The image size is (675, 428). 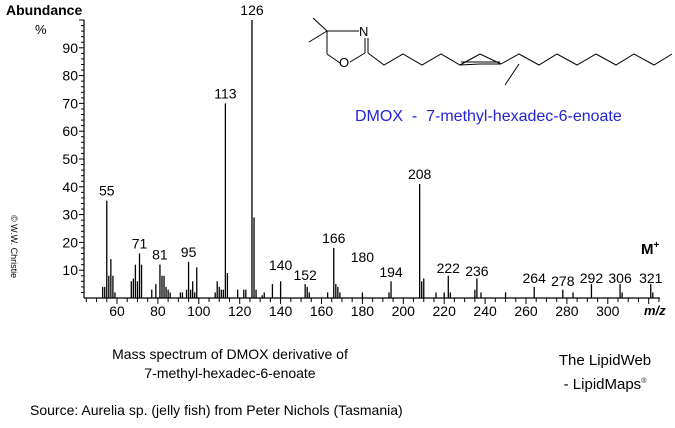 What do you see at coordinates (140, 244) in the screenshot?
I see `peak-label: 71` at bounding box center [140, 244].